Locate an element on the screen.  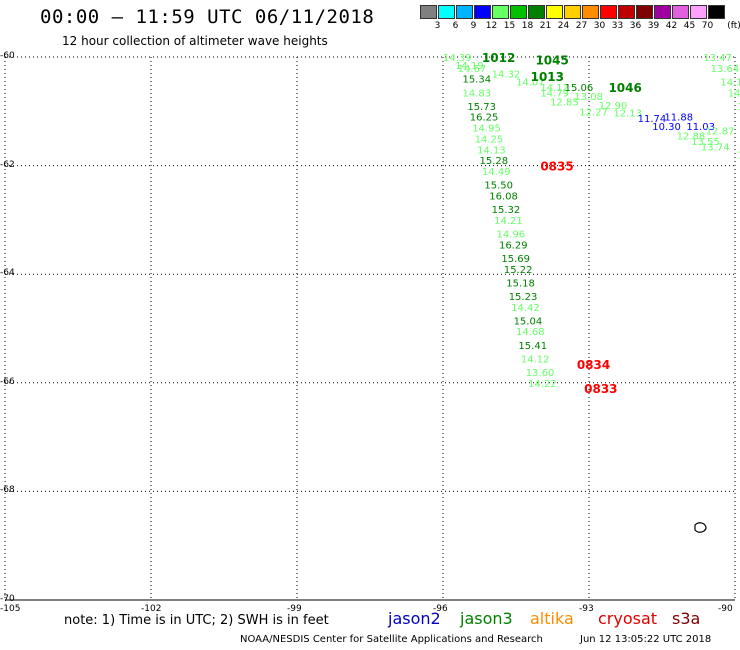
wave-height-label: 15.50 is located at coordinates (498, 186).